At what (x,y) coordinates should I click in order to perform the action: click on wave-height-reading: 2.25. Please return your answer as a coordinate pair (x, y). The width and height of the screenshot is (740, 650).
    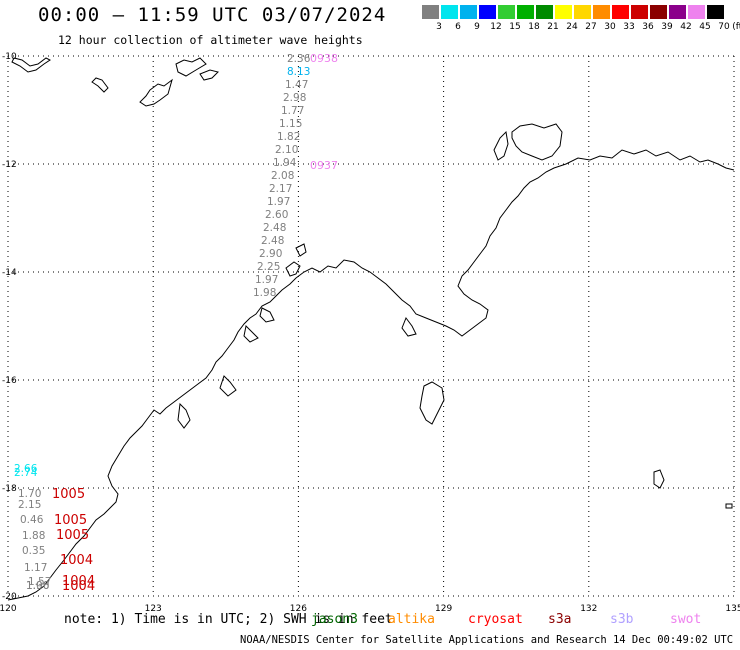
    Looking at the image, I should click on (268, 267).